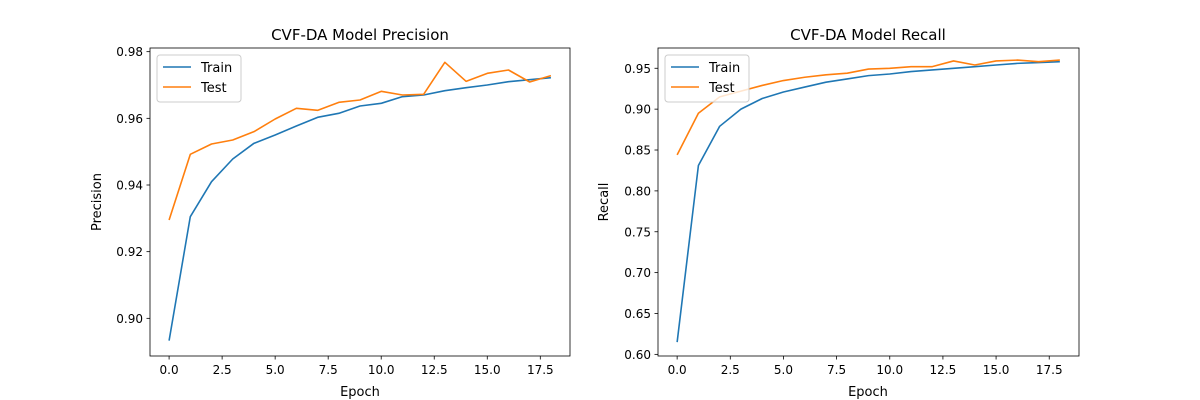 The height and width of the screenshot is (400, 1200). Describe the element at coordinates (360, 35) in the screenshot. I see `precision-chart-title: CVF-DA Model Precision` at that location.